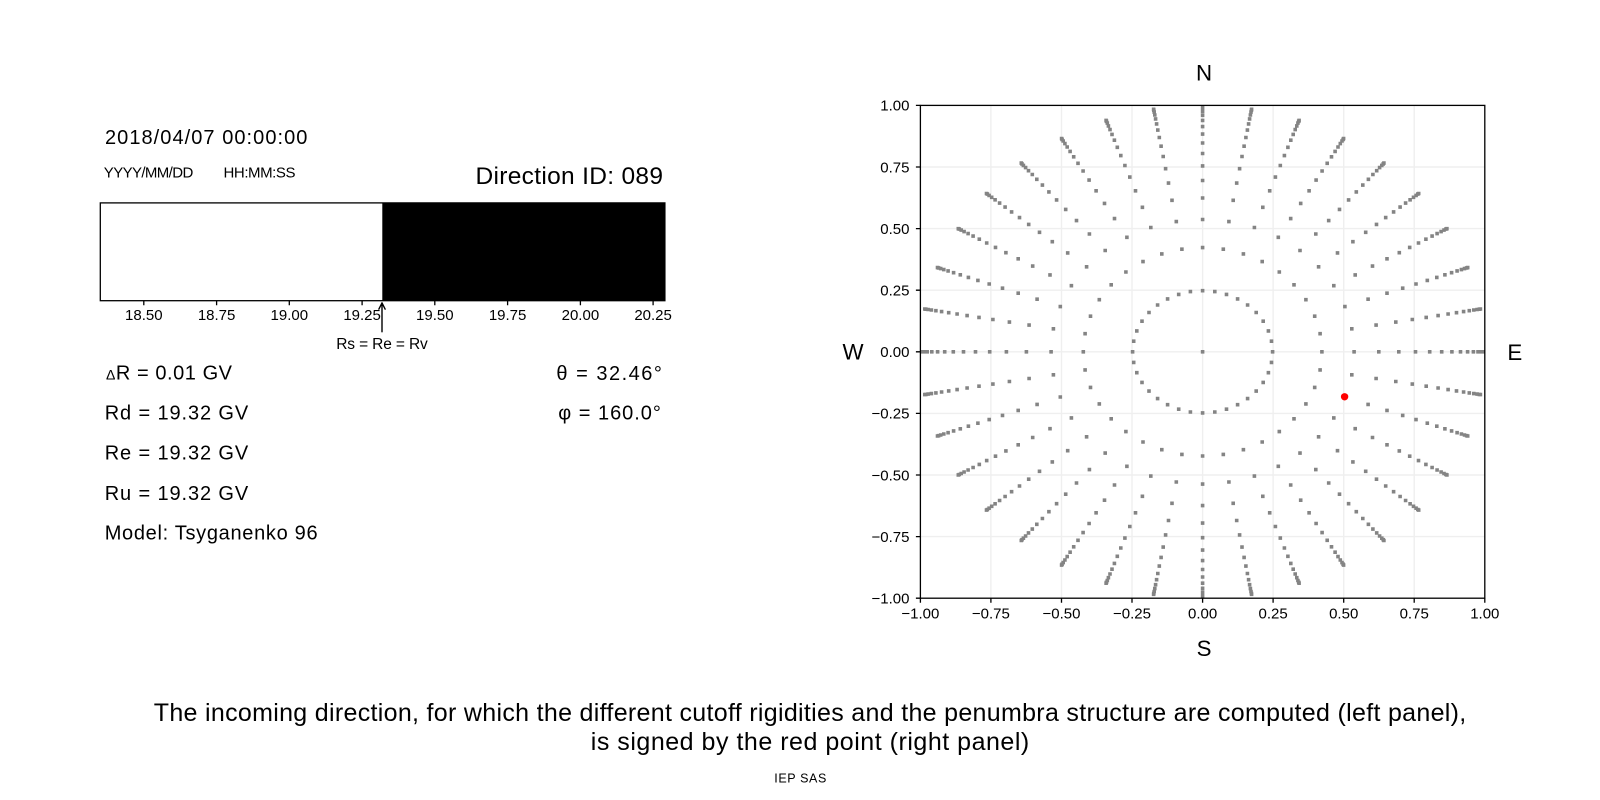  Describe the element at coordinates (290, 315) in the screenshot. I see `svg-text: 19.00` at that location.